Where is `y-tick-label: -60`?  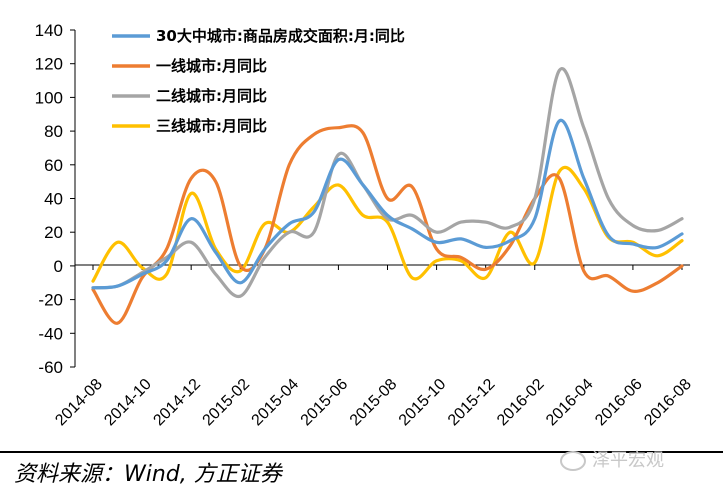
y-tick-label: -60 is located at coordinates (50, 367).